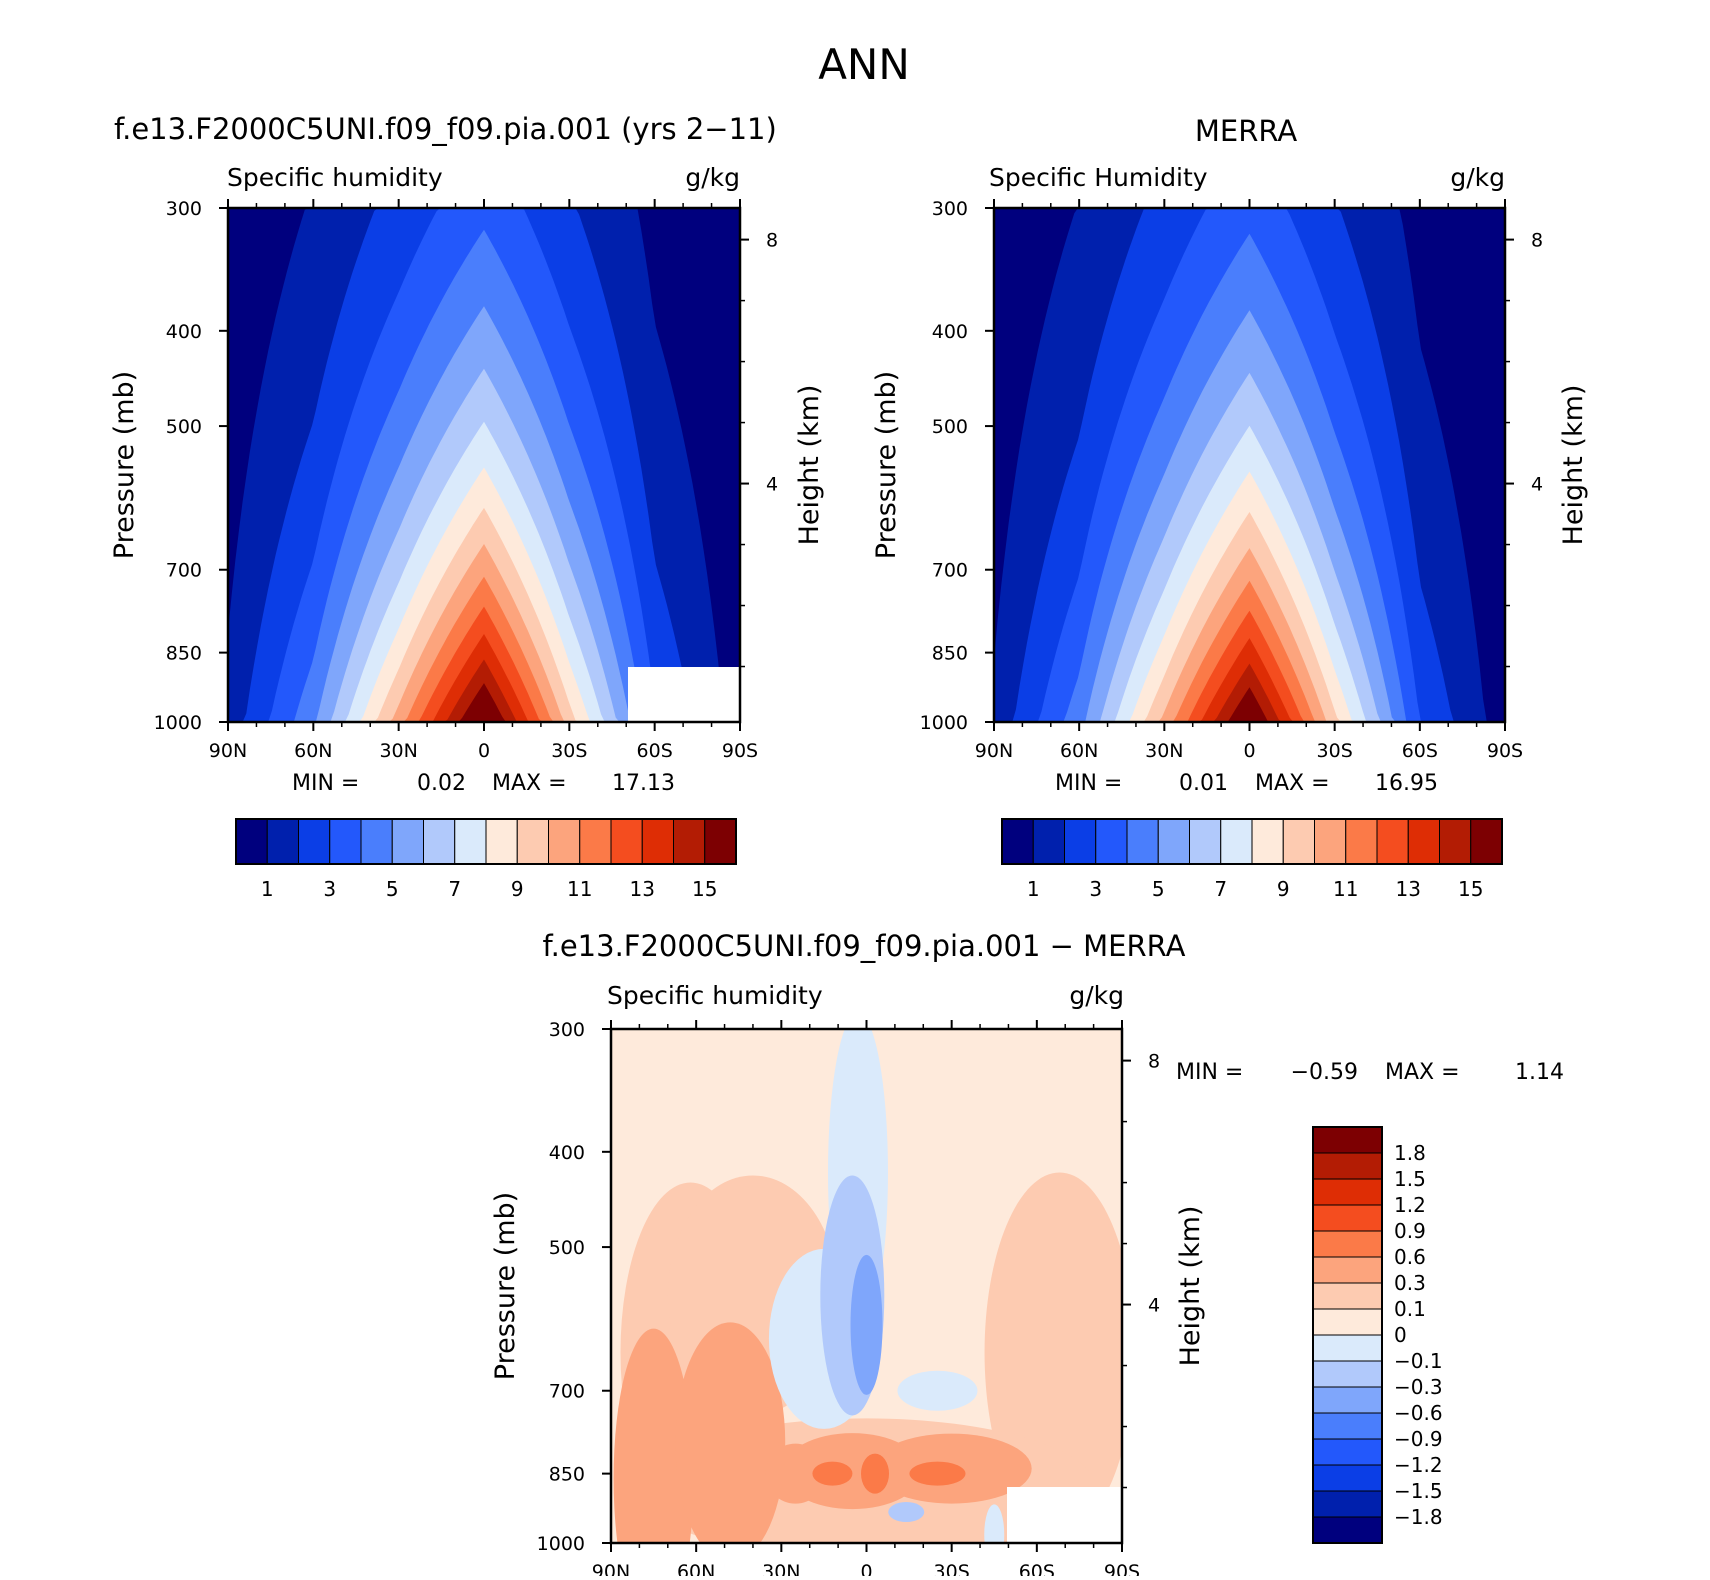 The image size is (1710, 1580). I want to click on panel-diff-contour-field, so click(866, 1286).